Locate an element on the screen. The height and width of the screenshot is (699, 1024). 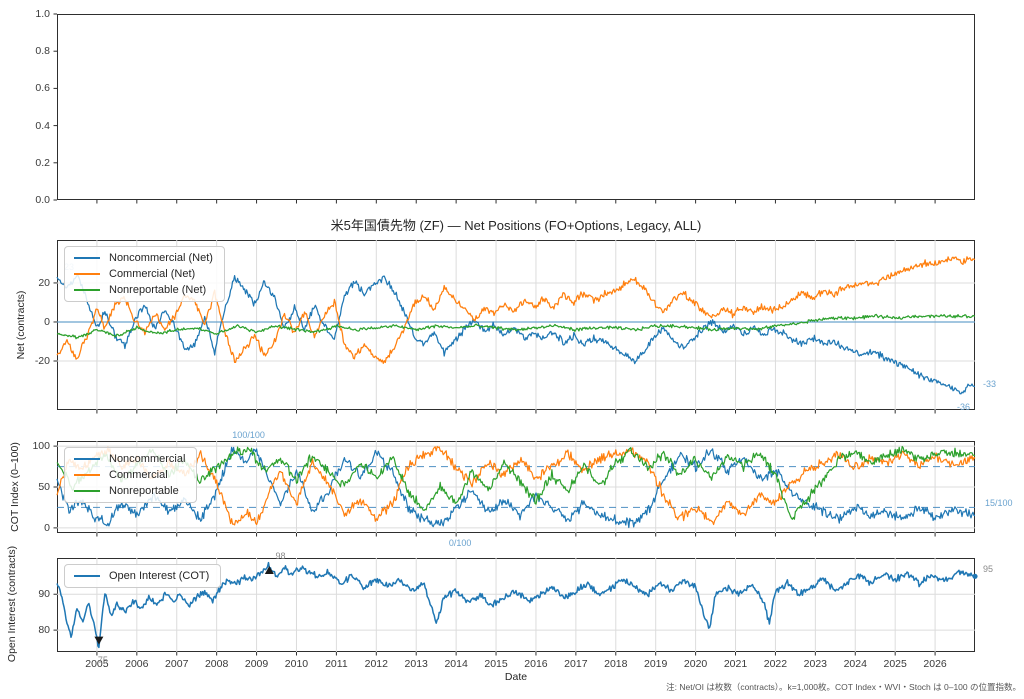
legend-item-noncommercial: Noncommercial is located at coordinates (129, 459).